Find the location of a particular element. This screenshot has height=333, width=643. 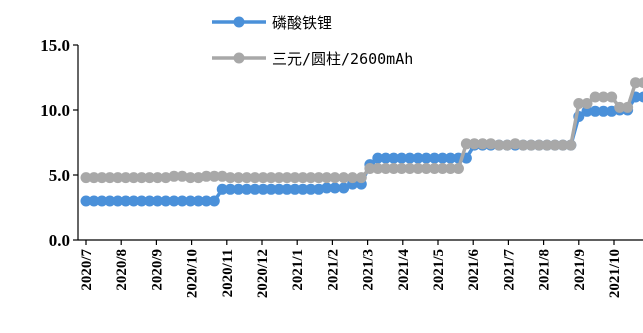

x-tick-label: 2021/4 is located at coordinates (404, 270).